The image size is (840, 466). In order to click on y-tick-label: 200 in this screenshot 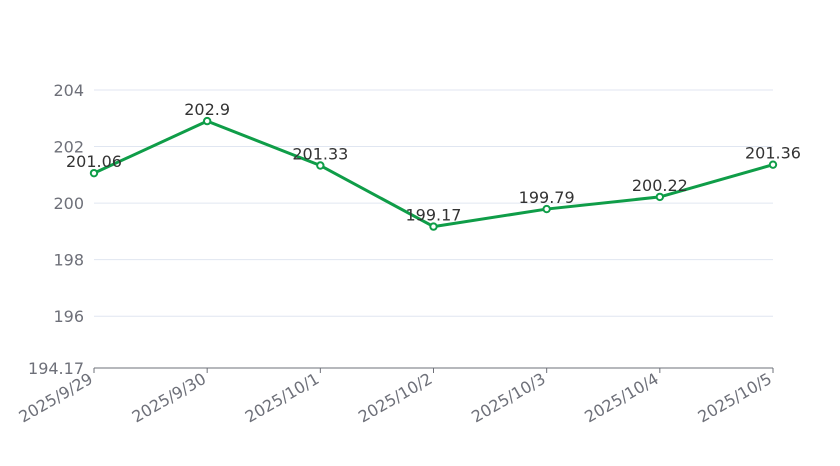, I will do `click(68, 203)`.